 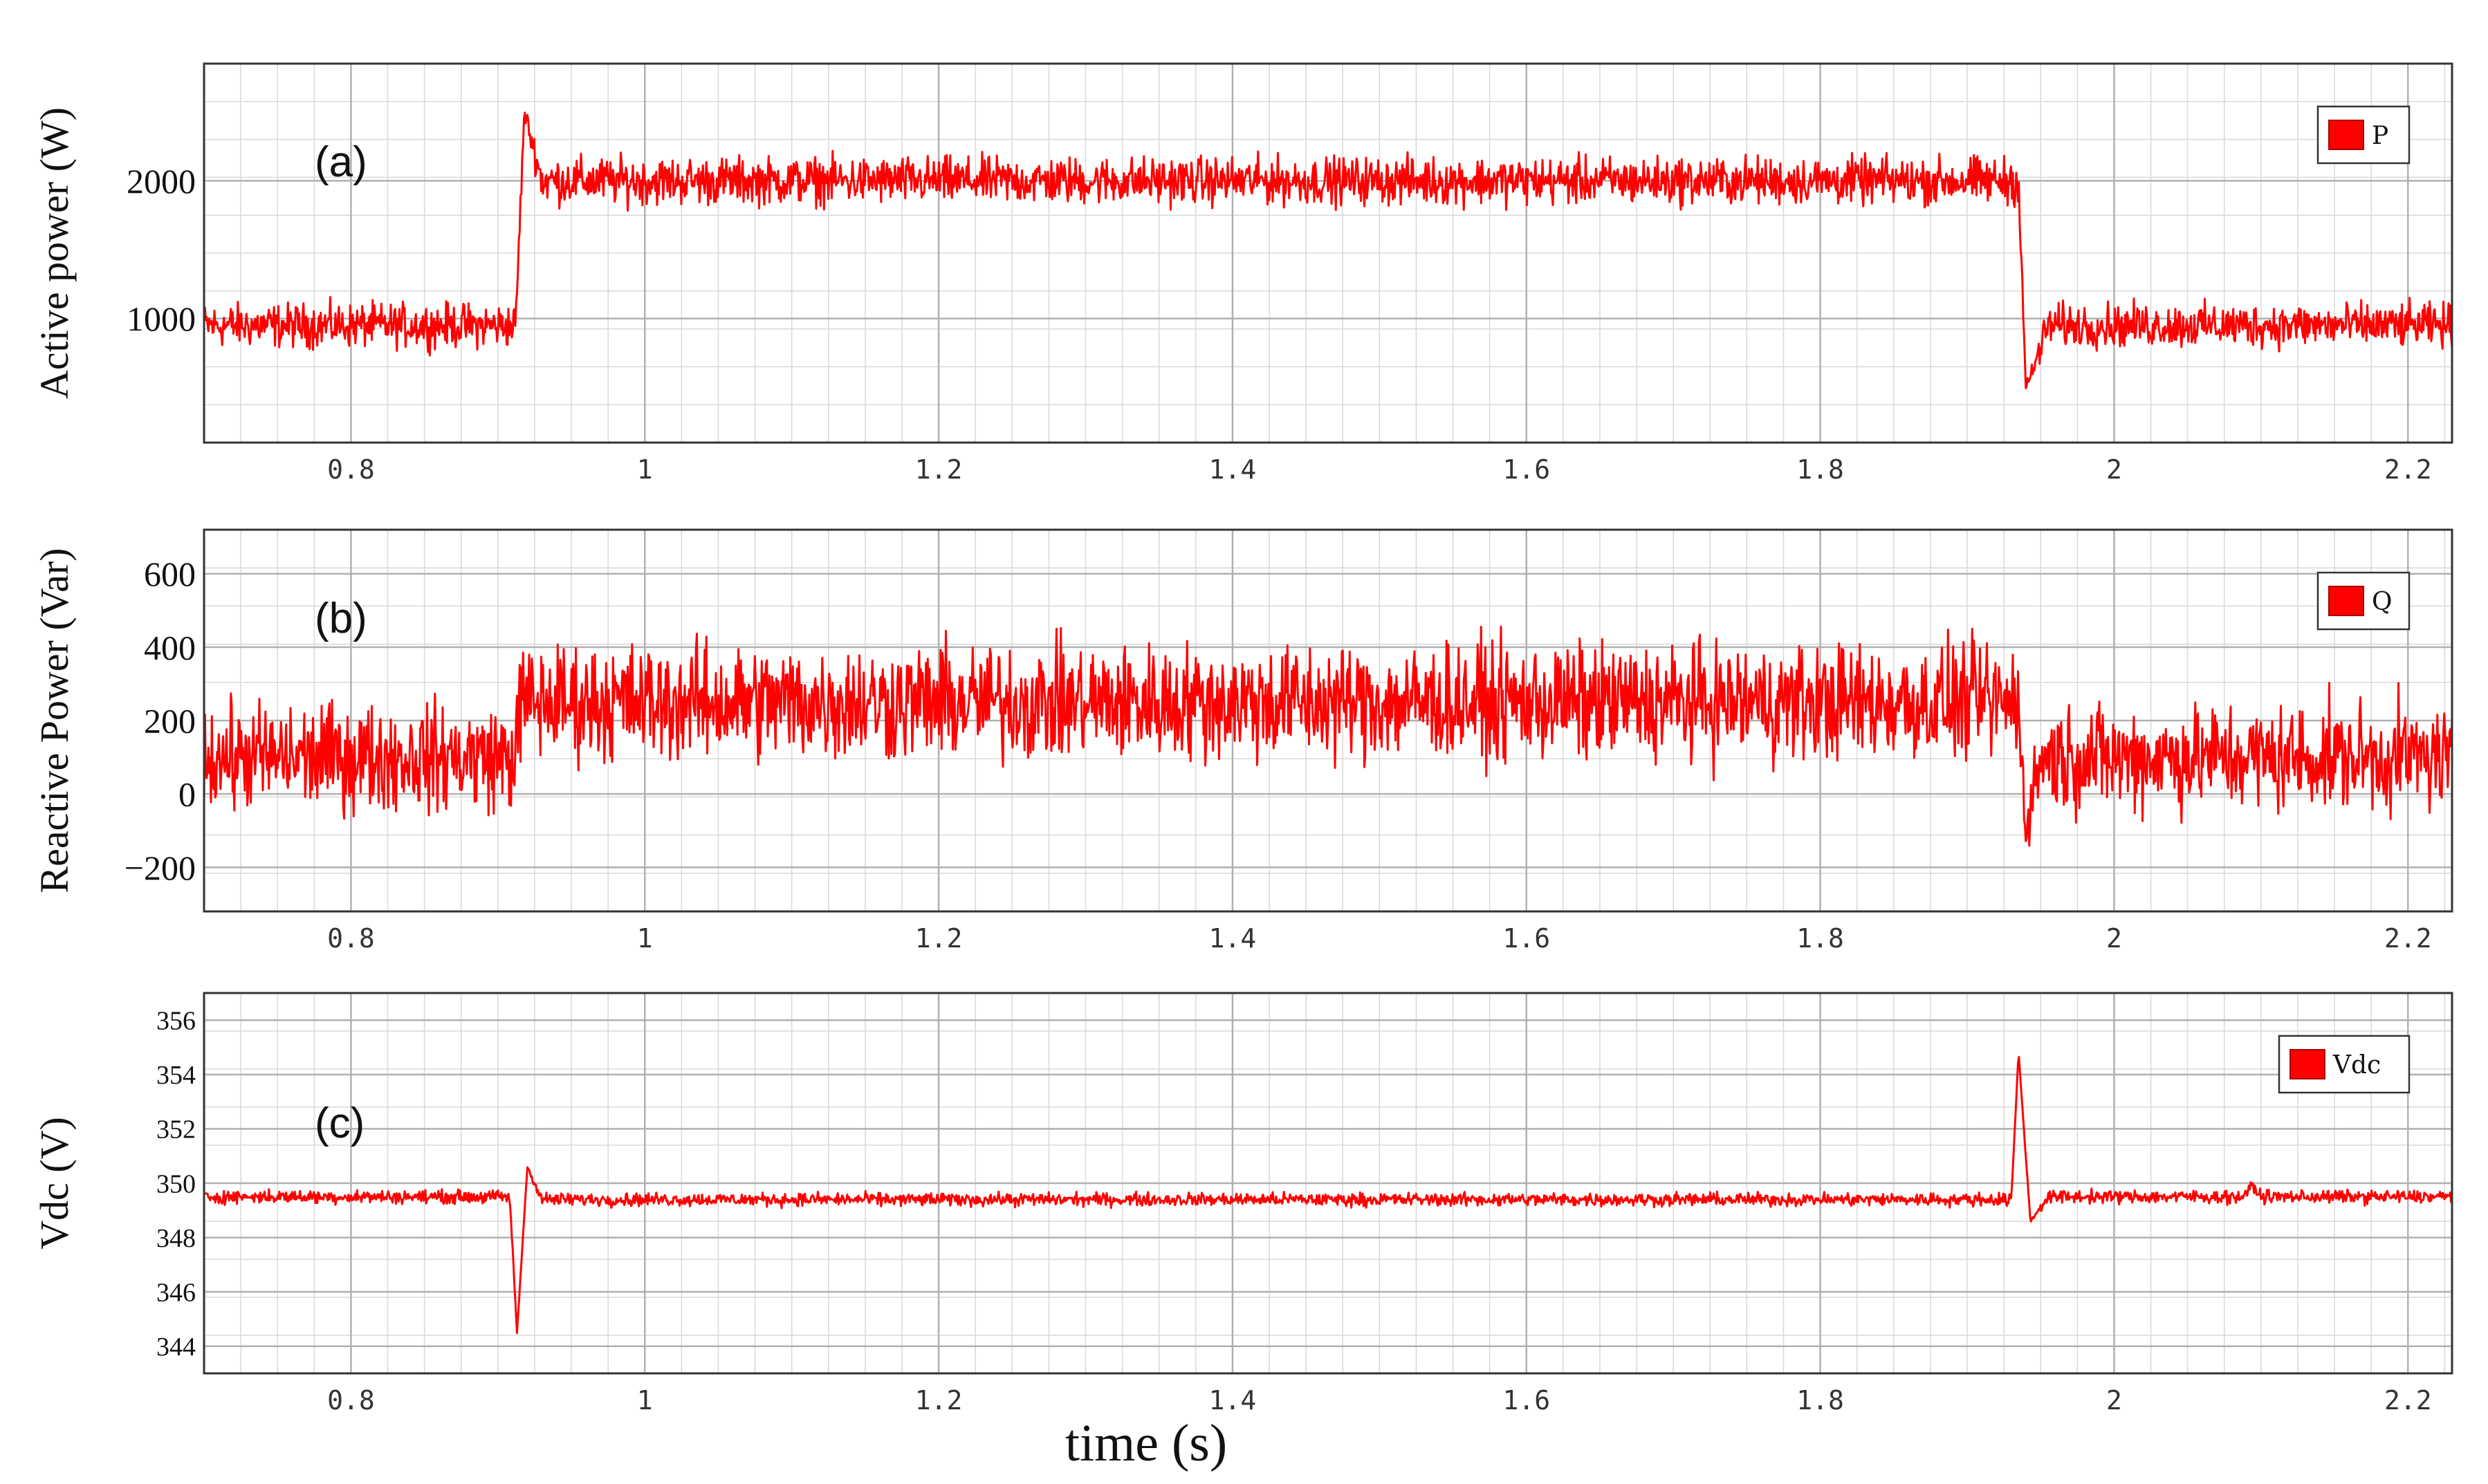 I want to click on y-tick-label: 352, so click(x=176, y=1129).